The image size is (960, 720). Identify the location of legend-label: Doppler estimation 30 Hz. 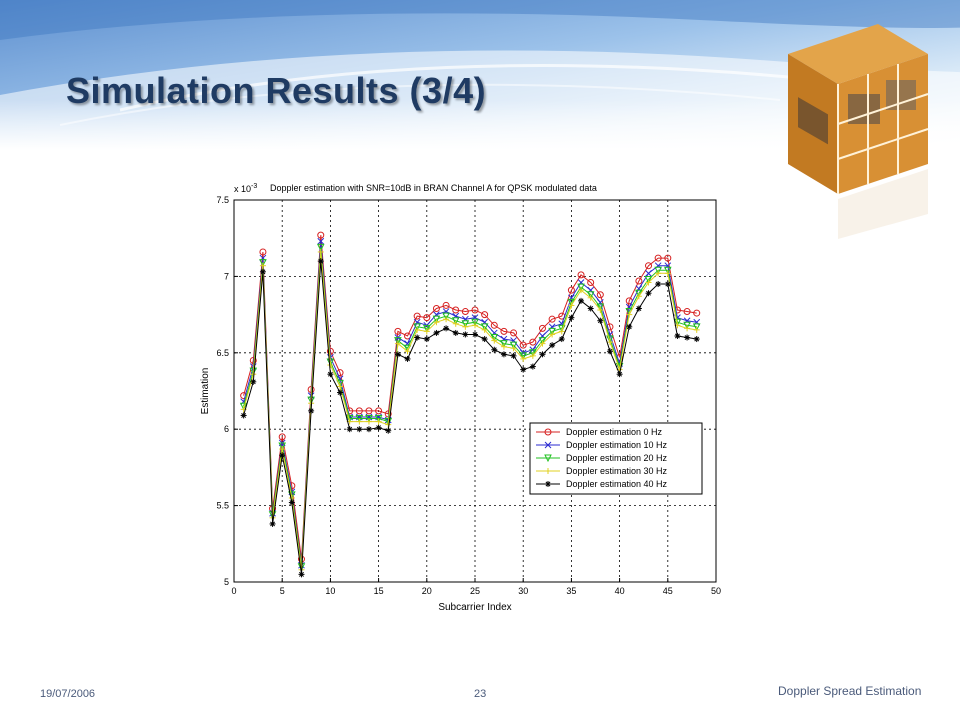
(617, 471).